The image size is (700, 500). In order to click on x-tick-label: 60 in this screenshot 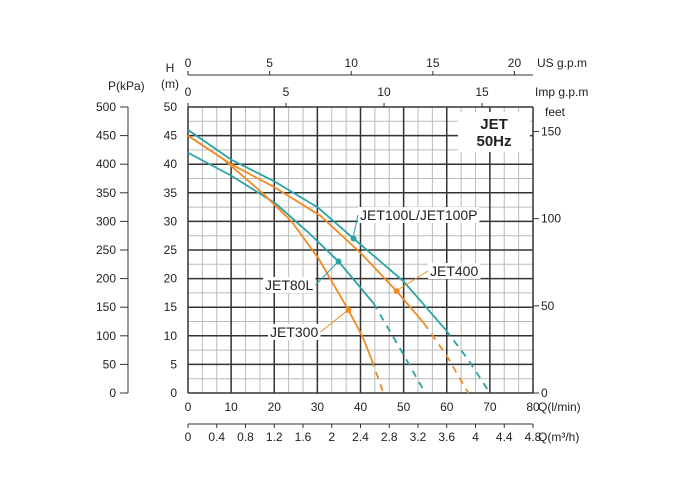, I will do `click(447, 407)`.